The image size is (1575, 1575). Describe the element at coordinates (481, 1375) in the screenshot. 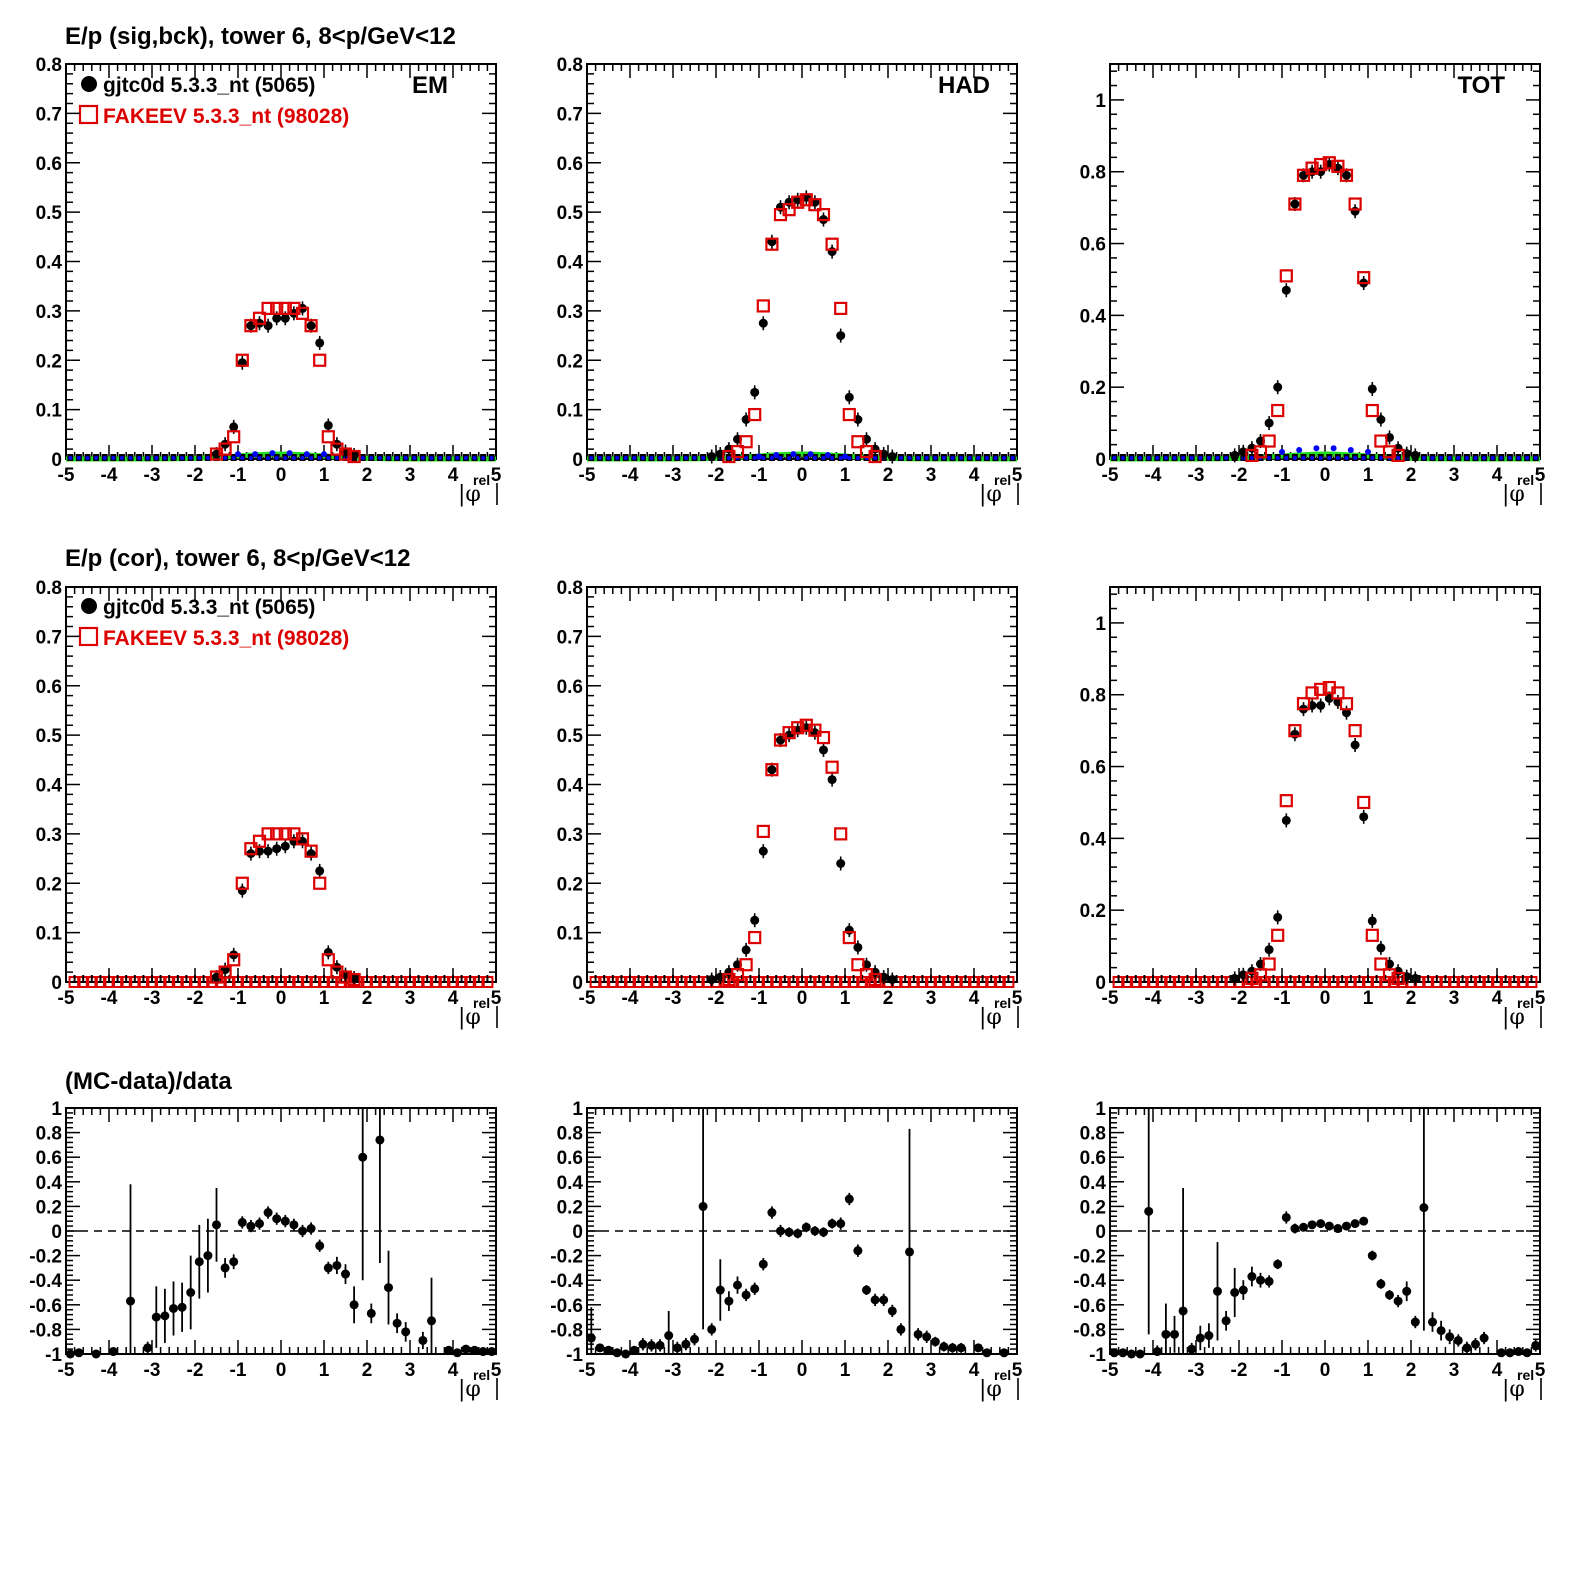

I see `x-axis-label-sup: rel` at that location.